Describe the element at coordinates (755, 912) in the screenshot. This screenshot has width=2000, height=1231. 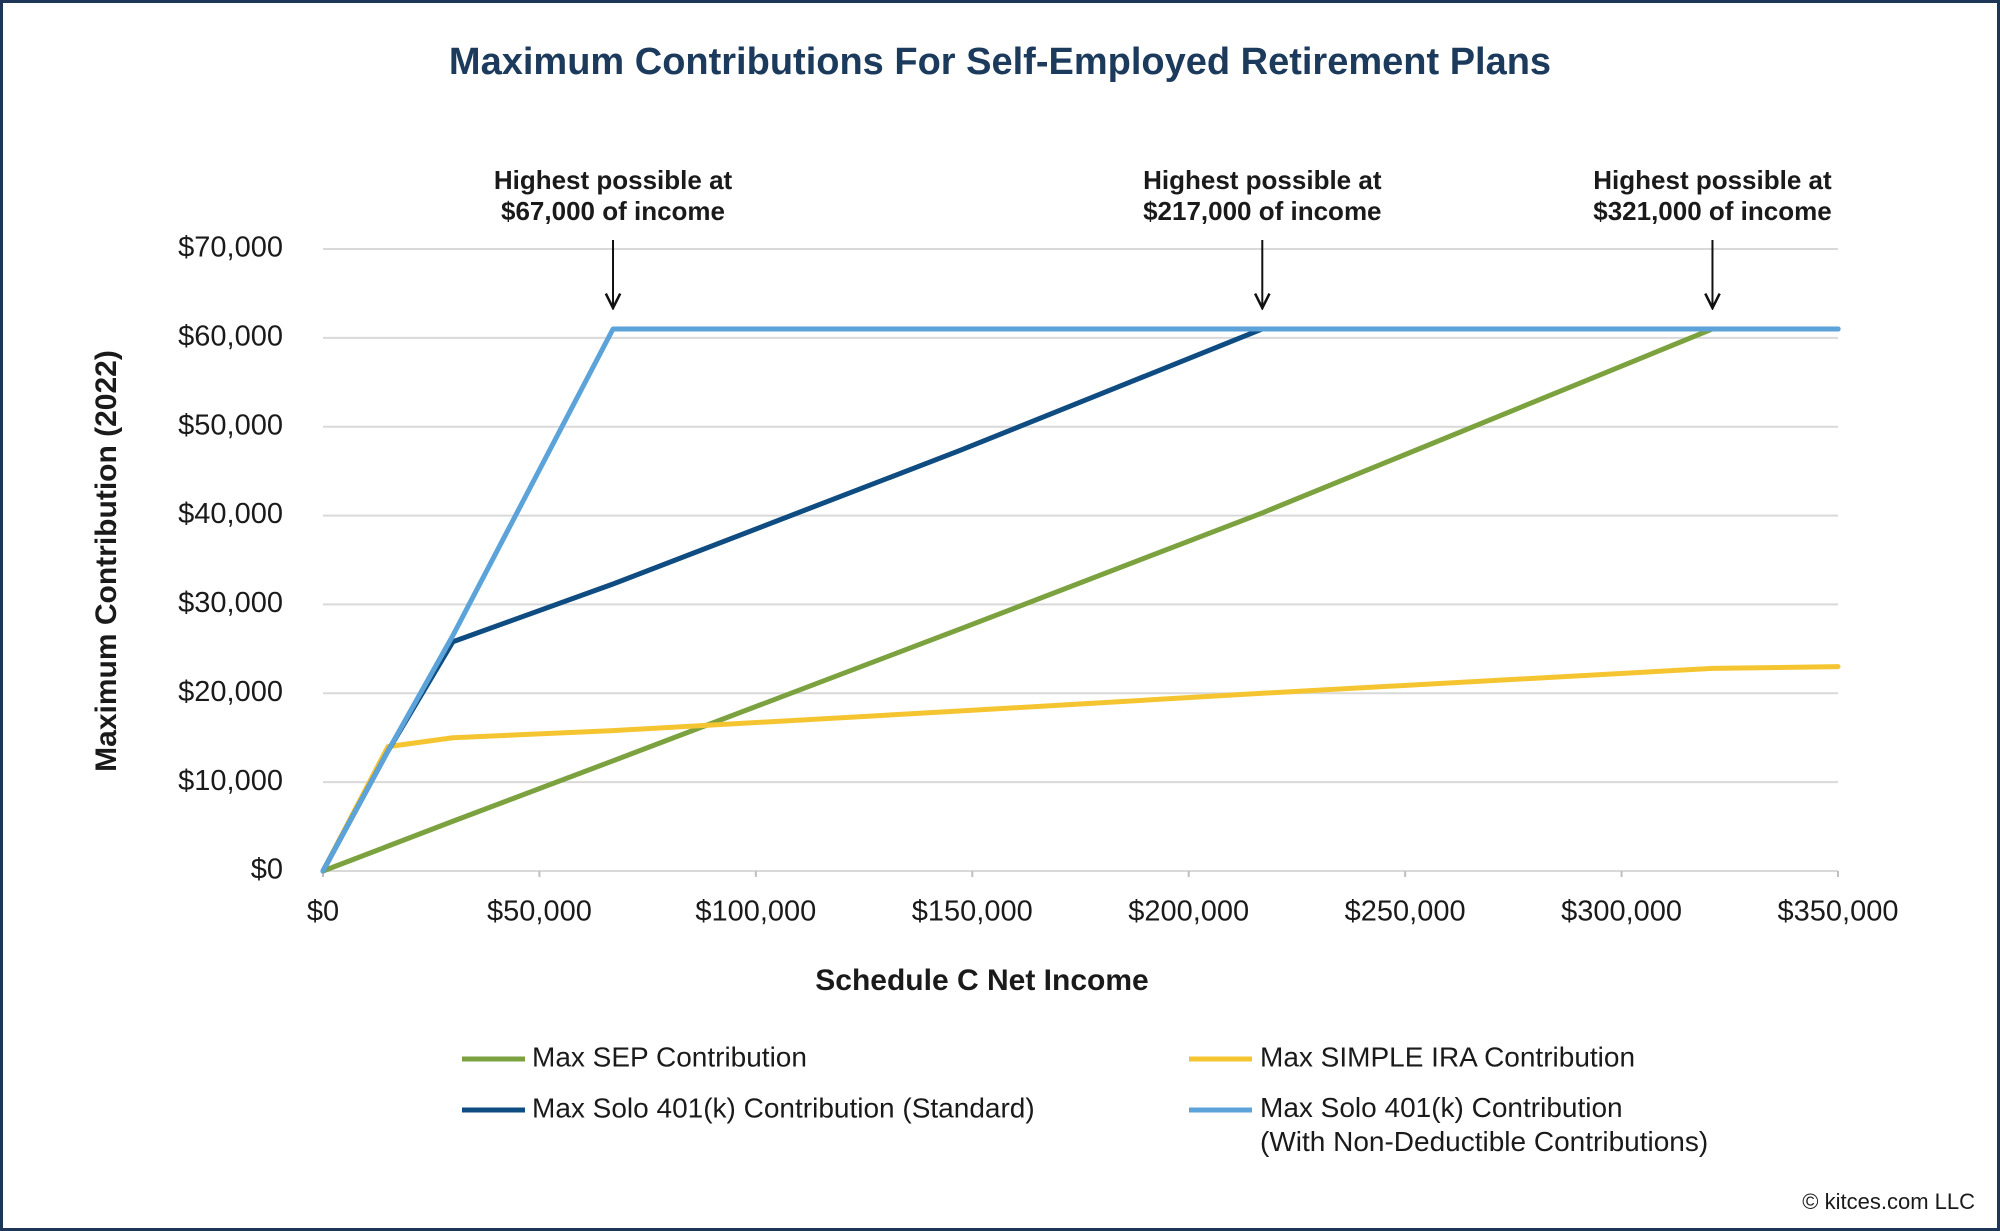
I see `x-tick-label: $100,000` at that location.